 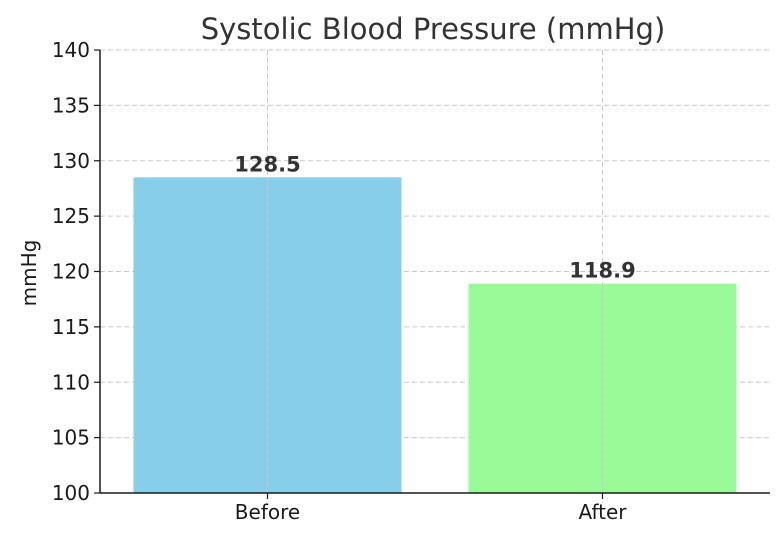 What do you see at coordinates (71, 216) in the screenshot?
I see `y-tick-label-5: 125` at bounding box center [71, 216].